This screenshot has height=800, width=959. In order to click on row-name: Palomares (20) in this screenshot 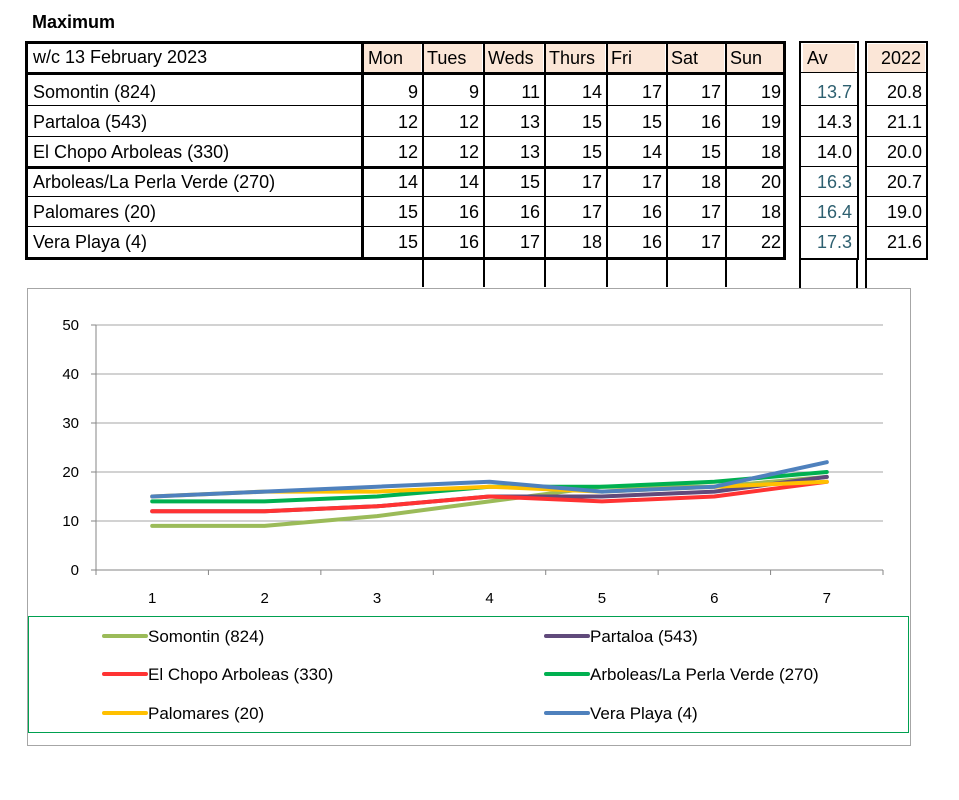, I will do `click(95, 212)`.